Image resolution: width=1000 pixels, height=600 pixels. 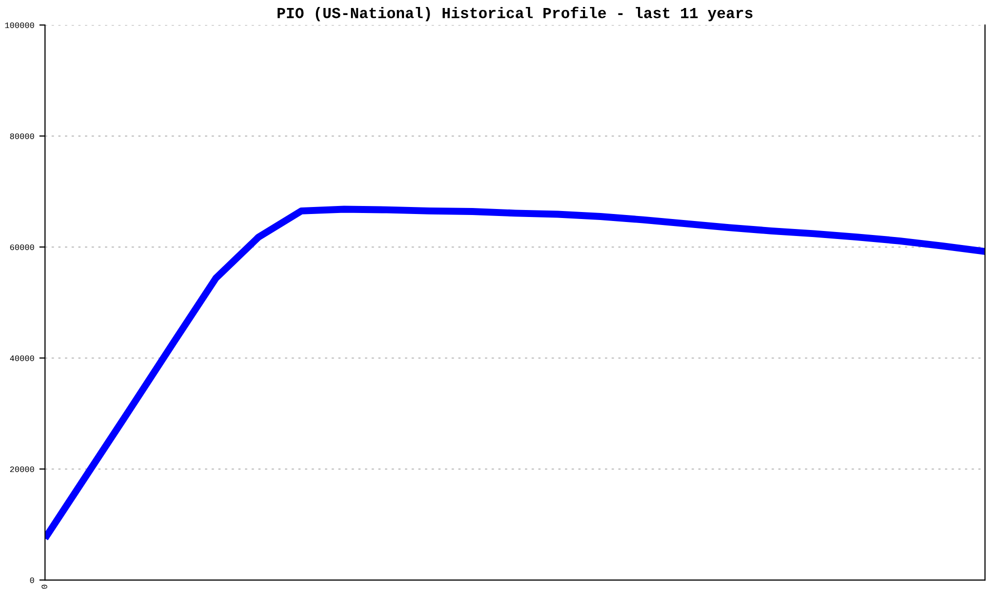 I want to click on y-tick-label: 0, so click(x=32, y=580).